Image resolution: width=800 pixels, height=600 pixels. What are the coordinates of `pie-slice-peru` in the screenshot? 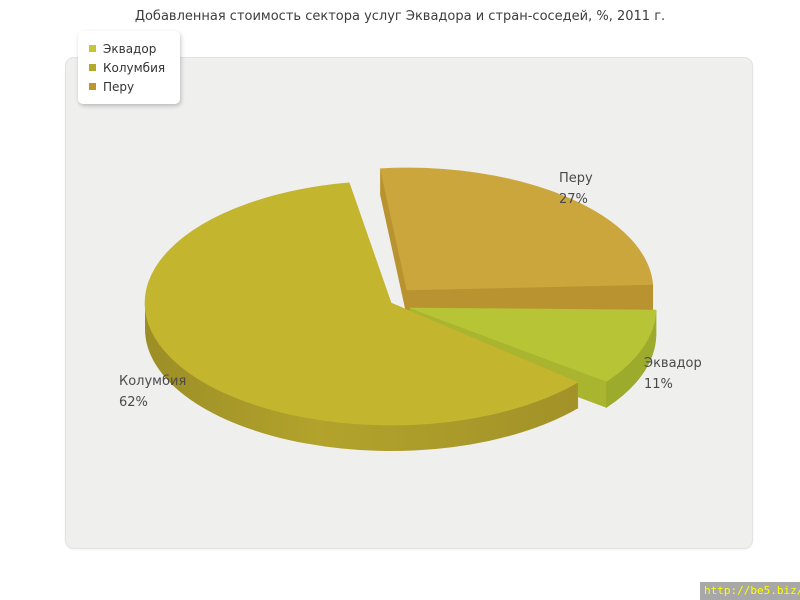 It's located at (517, 229).